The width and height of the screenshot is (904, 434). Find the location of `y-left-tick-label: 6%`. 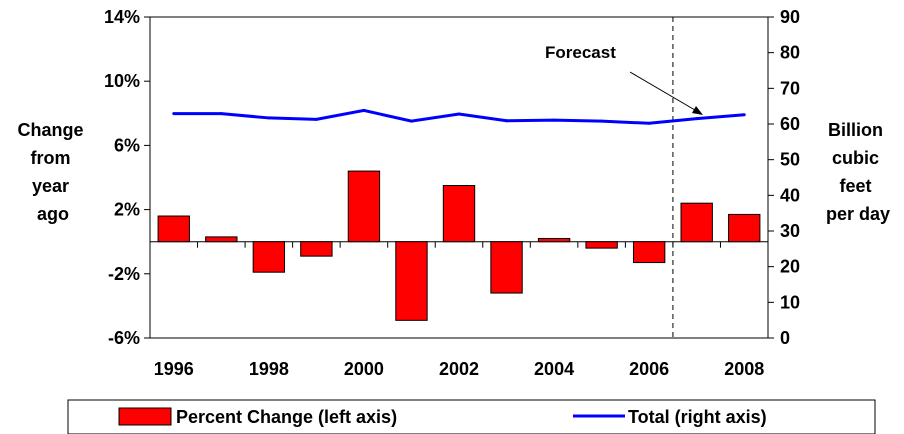

y-left-tick-label: 6% is located at coordinates (127, 145).